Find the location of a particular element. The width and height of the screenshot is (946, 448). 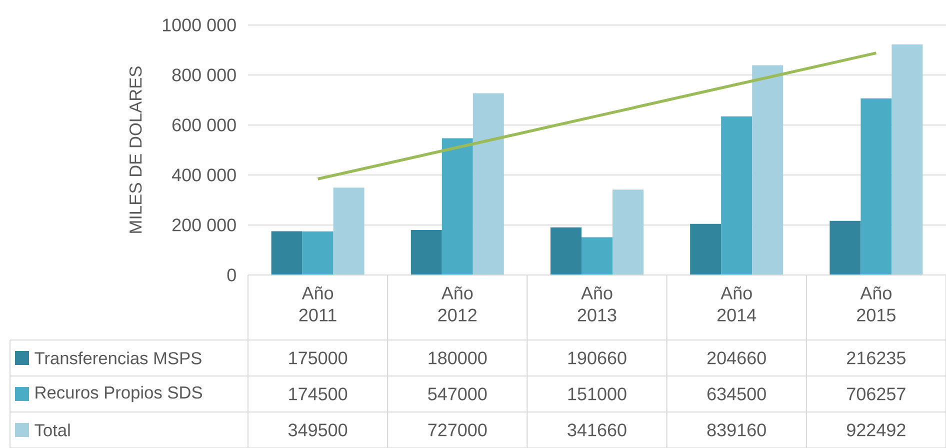

x-tick-label: Año 2014 is located at coordinates (736, 304).